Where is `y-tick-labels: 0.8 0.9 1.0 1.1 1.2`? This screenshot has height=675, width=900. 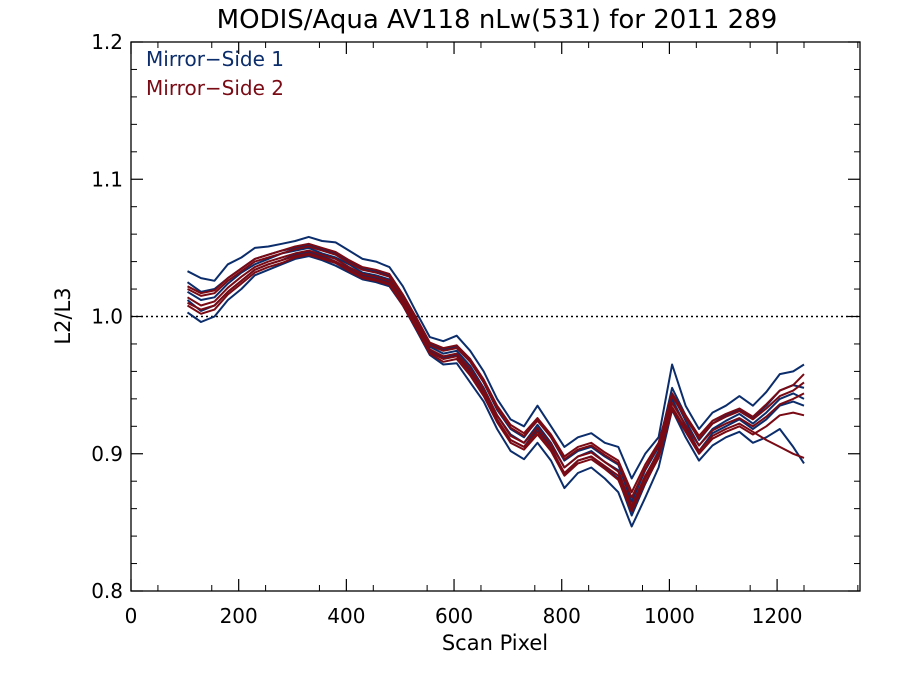 y-tick-labels: 0.8 0.9 1.0 1.1 1.2 is located at coordinates (107, 316).